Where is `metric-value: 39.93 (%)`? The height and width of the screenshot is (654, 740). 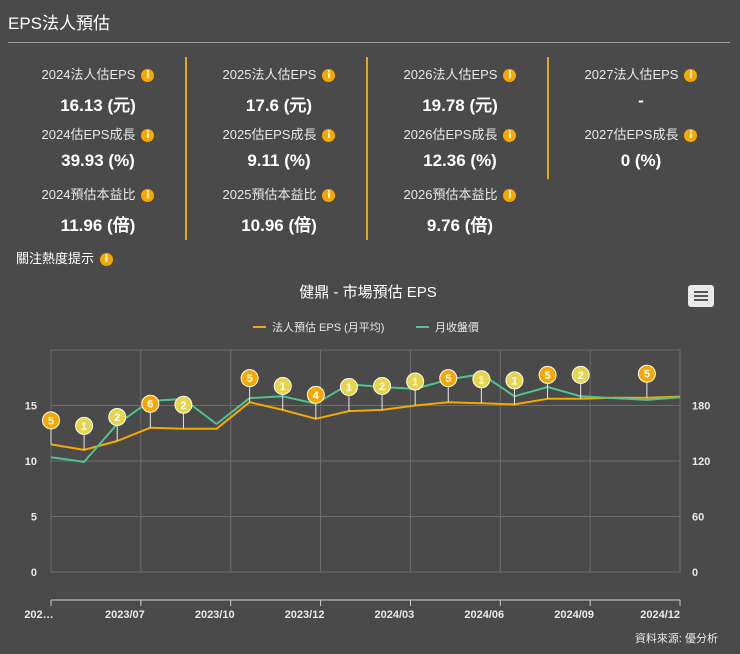
metric-value: 39.93 (%) is located at coordinates (98, 160).